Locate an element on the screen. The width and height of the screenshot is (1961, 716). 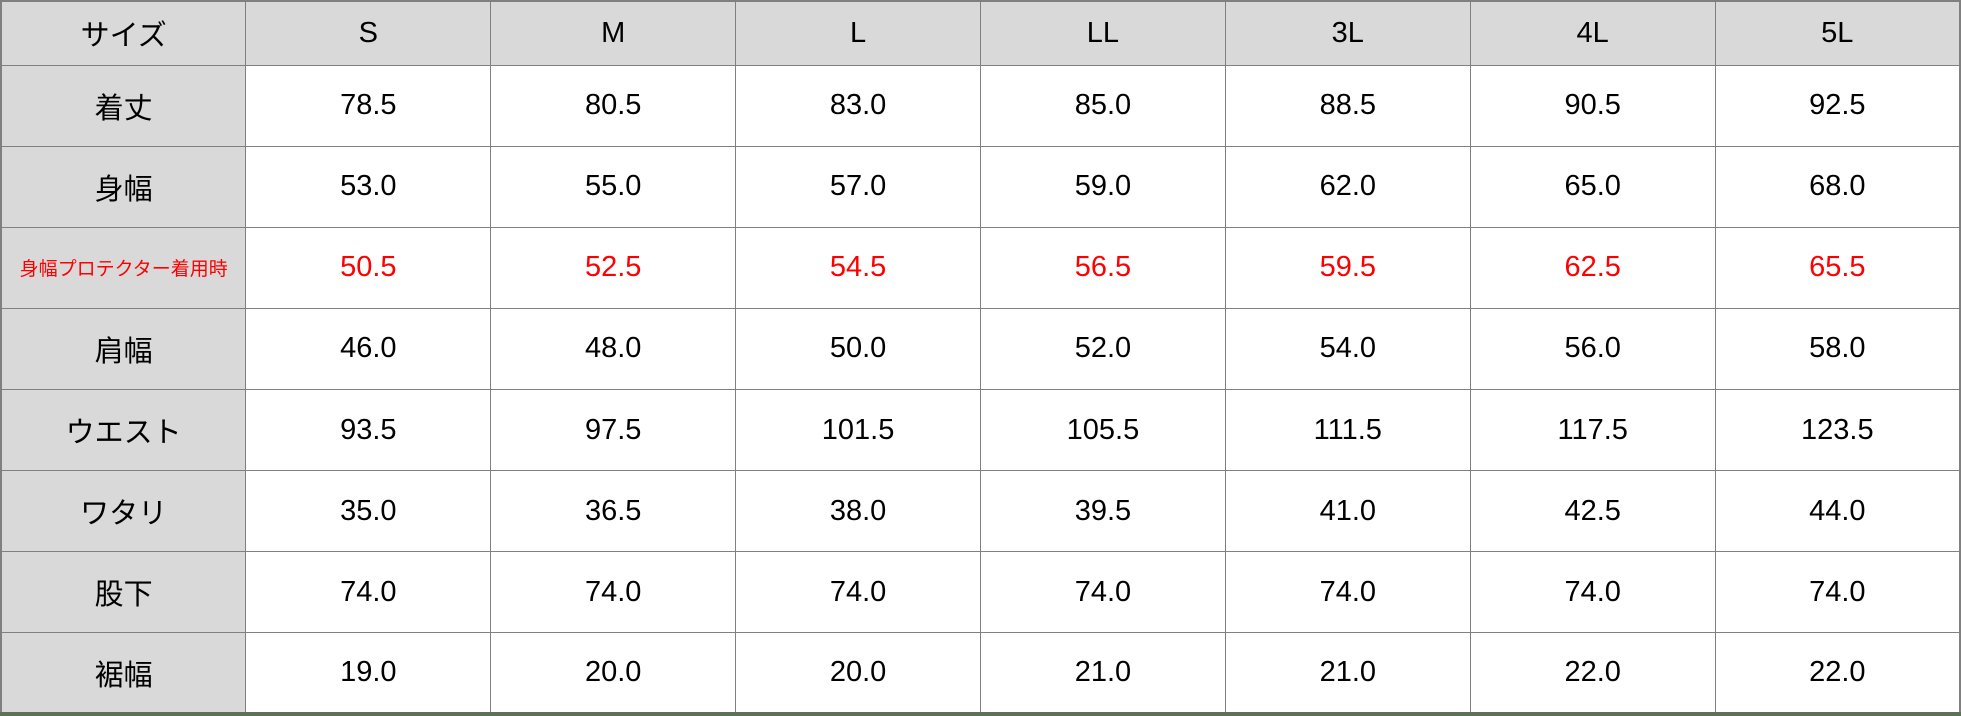
row-label: 身幅 is located at coordinates (123, 186).